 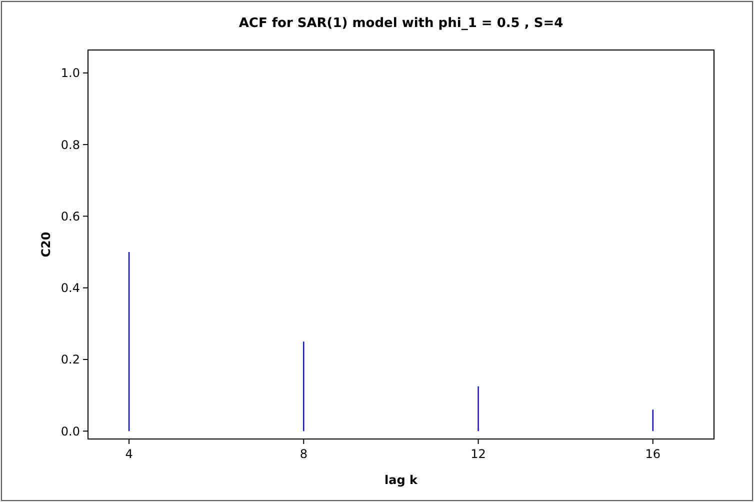 I want to click on x-tick-label: 12, so click(x=478, y=454).